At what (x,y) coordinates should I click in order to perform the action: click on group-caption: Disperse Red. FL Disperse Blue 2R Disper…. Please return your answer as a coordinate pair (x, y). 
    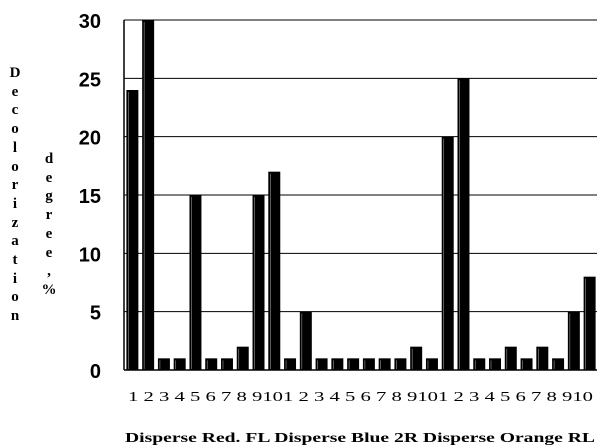
    Looking at the image, I should click on (360, 438).